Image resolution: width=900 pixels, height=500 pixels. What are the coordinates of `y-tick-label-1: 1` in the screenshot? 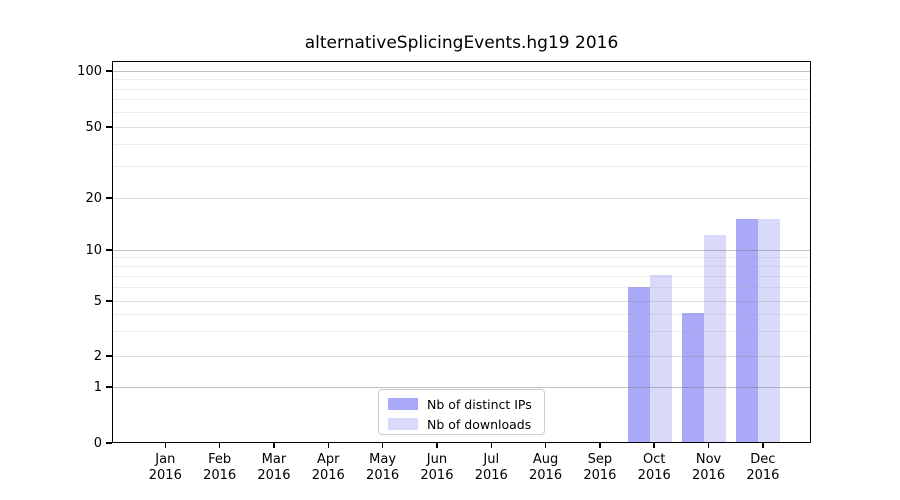 It's located at (97, 387).